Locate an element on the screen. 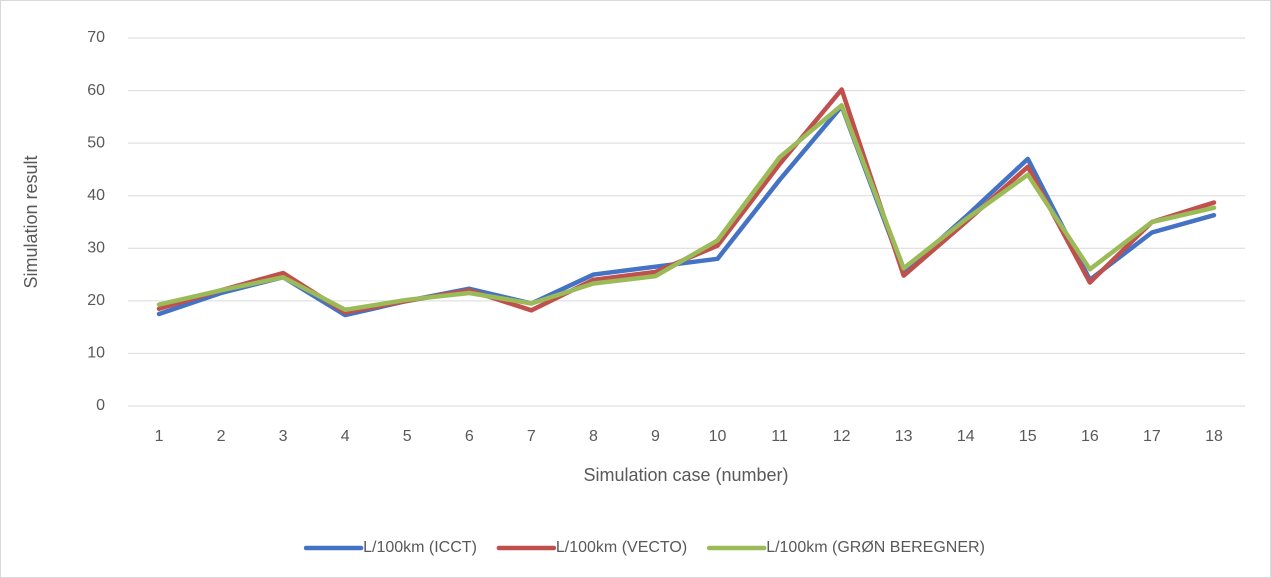 The width and height of the screenshot is (1271, 578). y-tick-label: 50 is located at coordinates (96, 142).